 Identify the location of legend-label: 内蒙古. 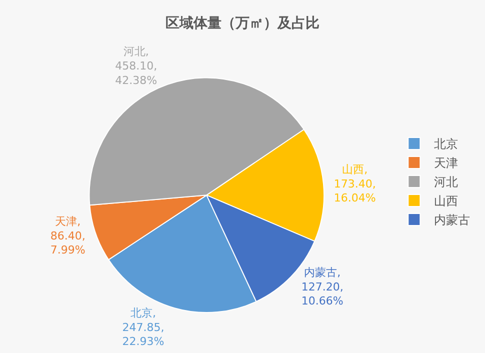
(452, 220).